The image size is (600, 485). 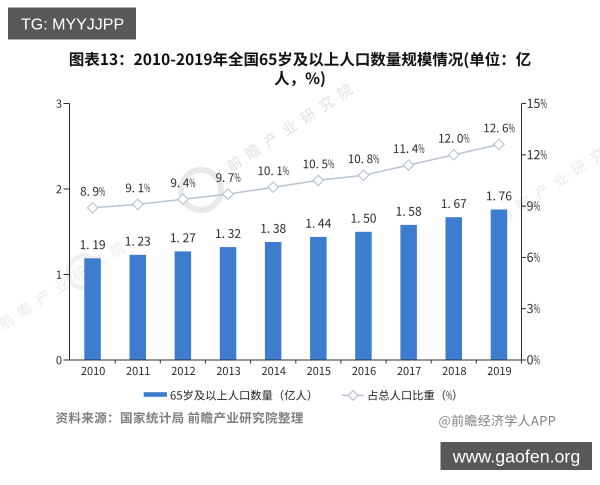 What do you see at coordinates (516, 456) in the screenshot?
I see `svg-text: www.gaofen.org` at bounding box center [516, 456].